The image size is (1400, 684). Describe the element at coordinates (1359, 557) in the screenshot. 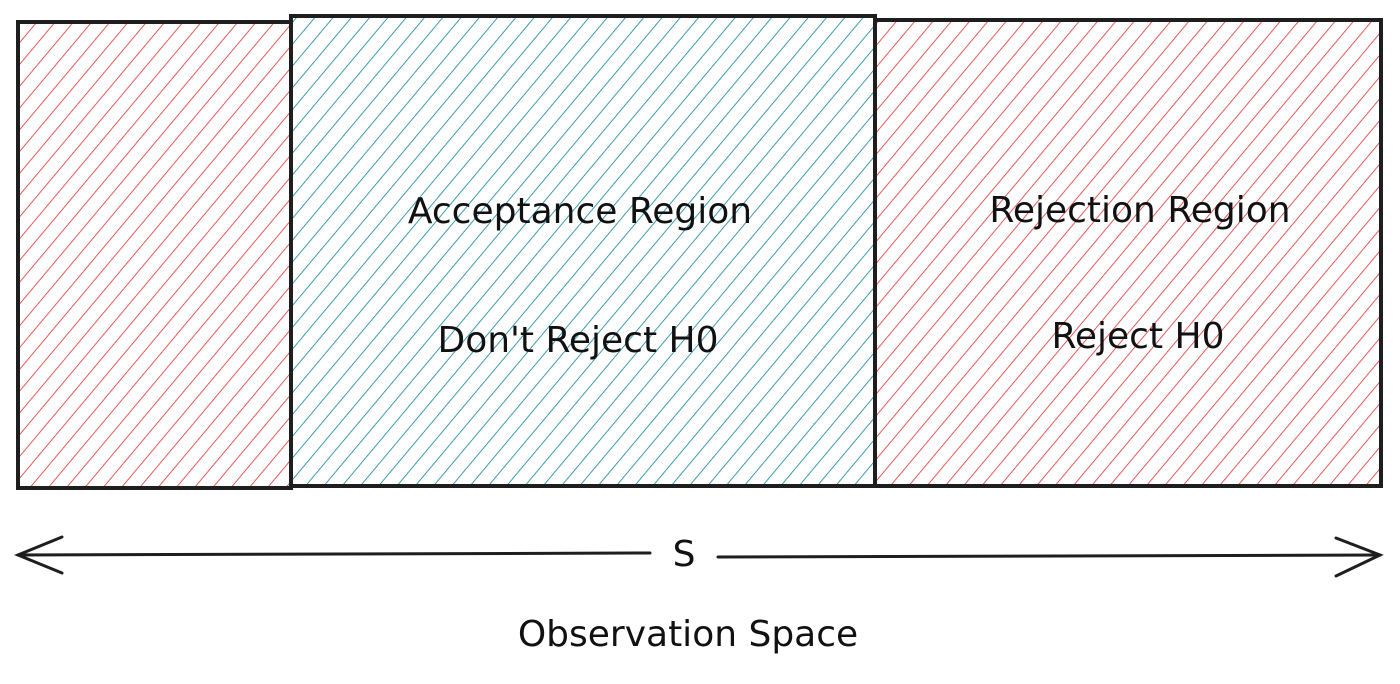

I see `axis-arrow-right-icon` at that location.